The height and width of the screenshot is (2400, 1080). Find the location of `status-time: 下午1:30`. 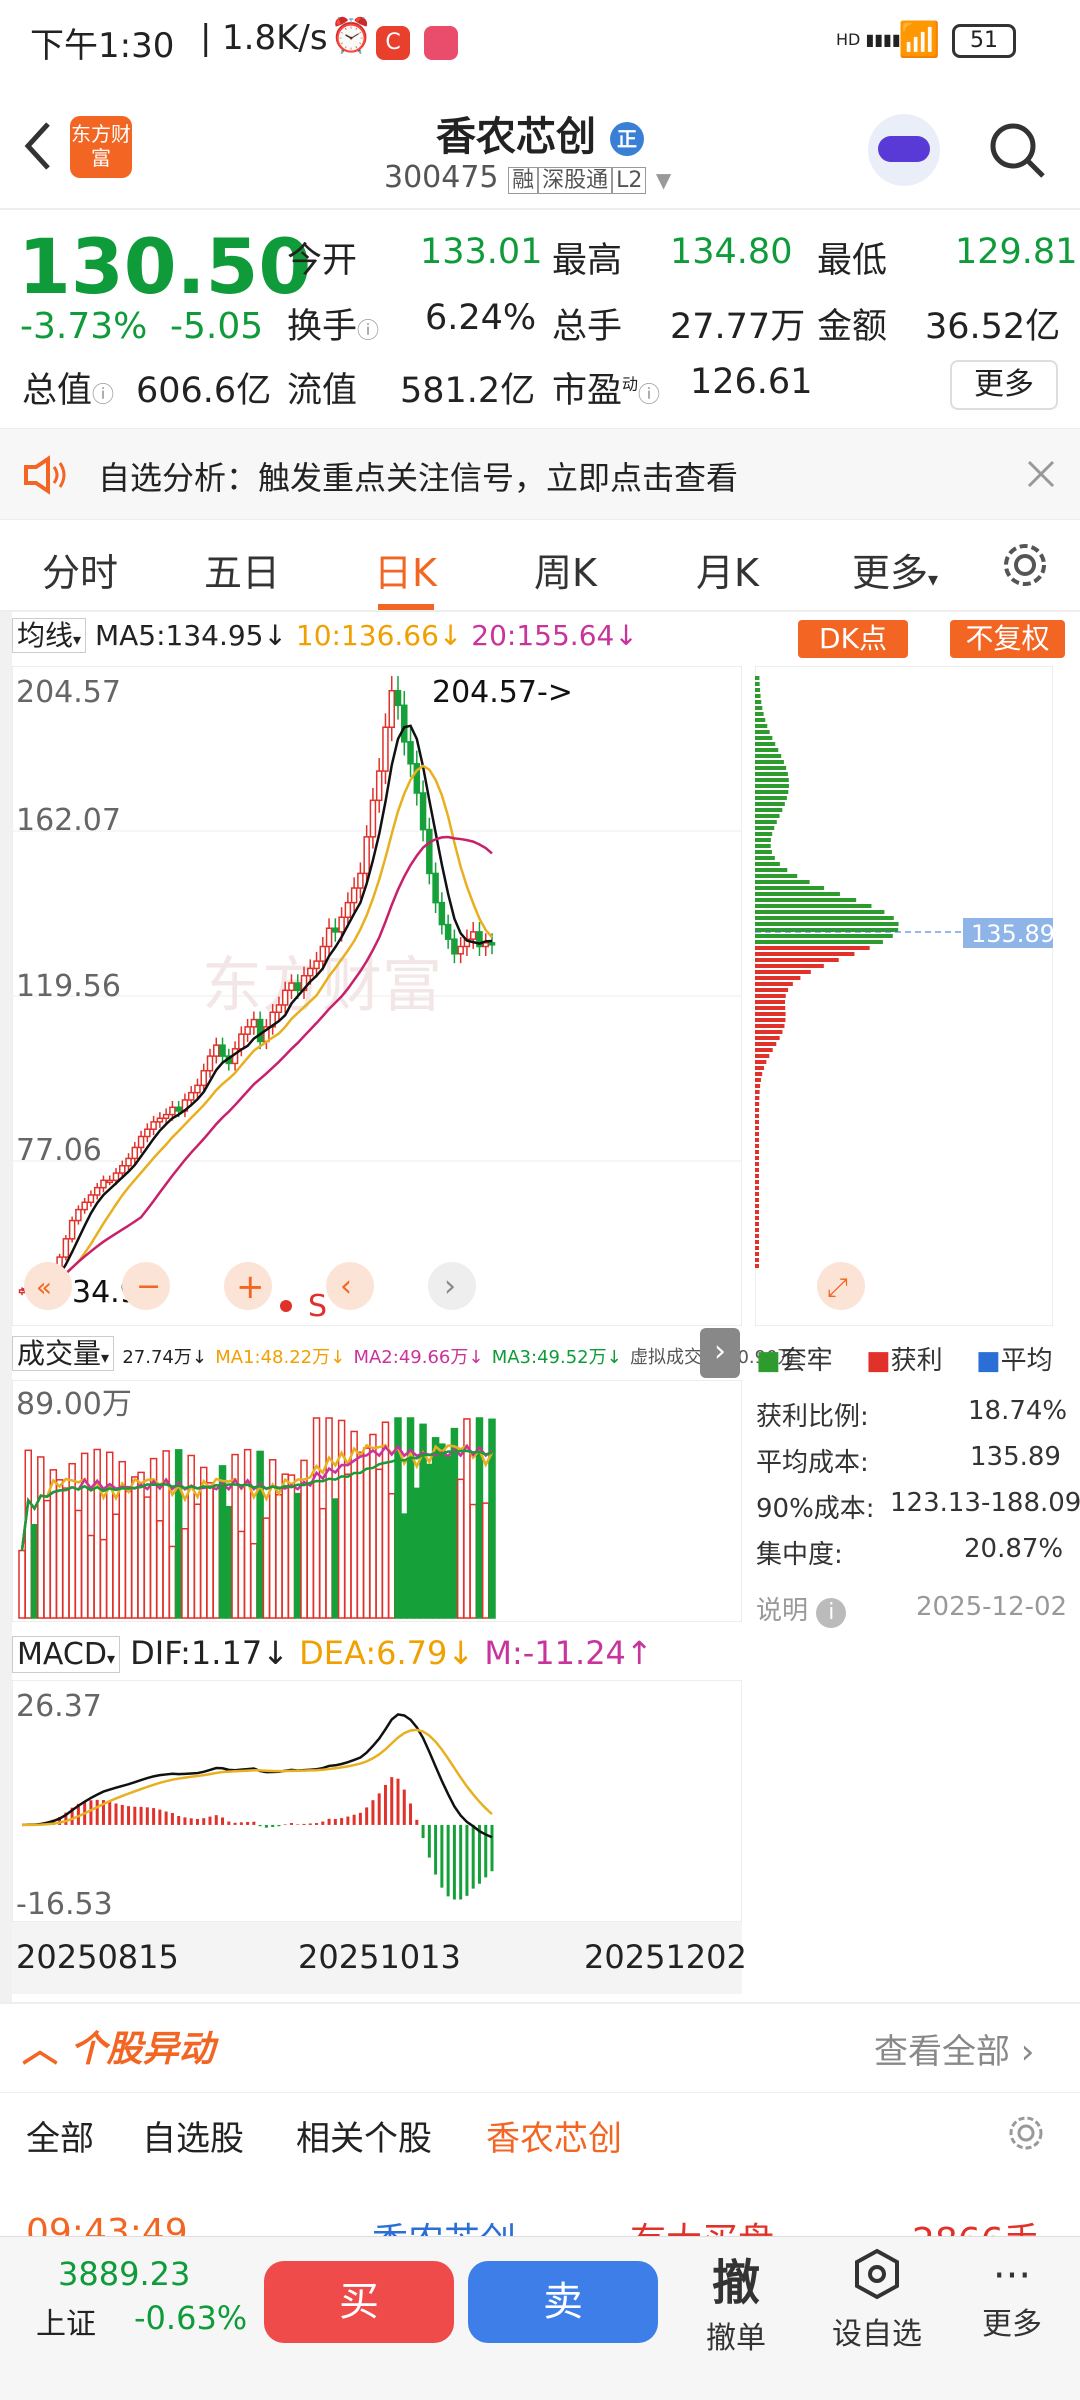

status-time: 下午1:30 is located at coordinates (102, 46).